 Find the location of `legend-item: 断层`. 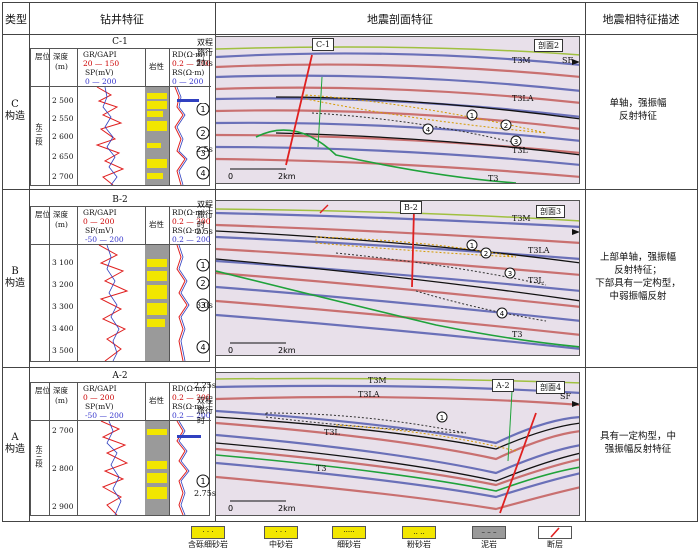

legend-item: 断层 is located at coordinates (555, 538).